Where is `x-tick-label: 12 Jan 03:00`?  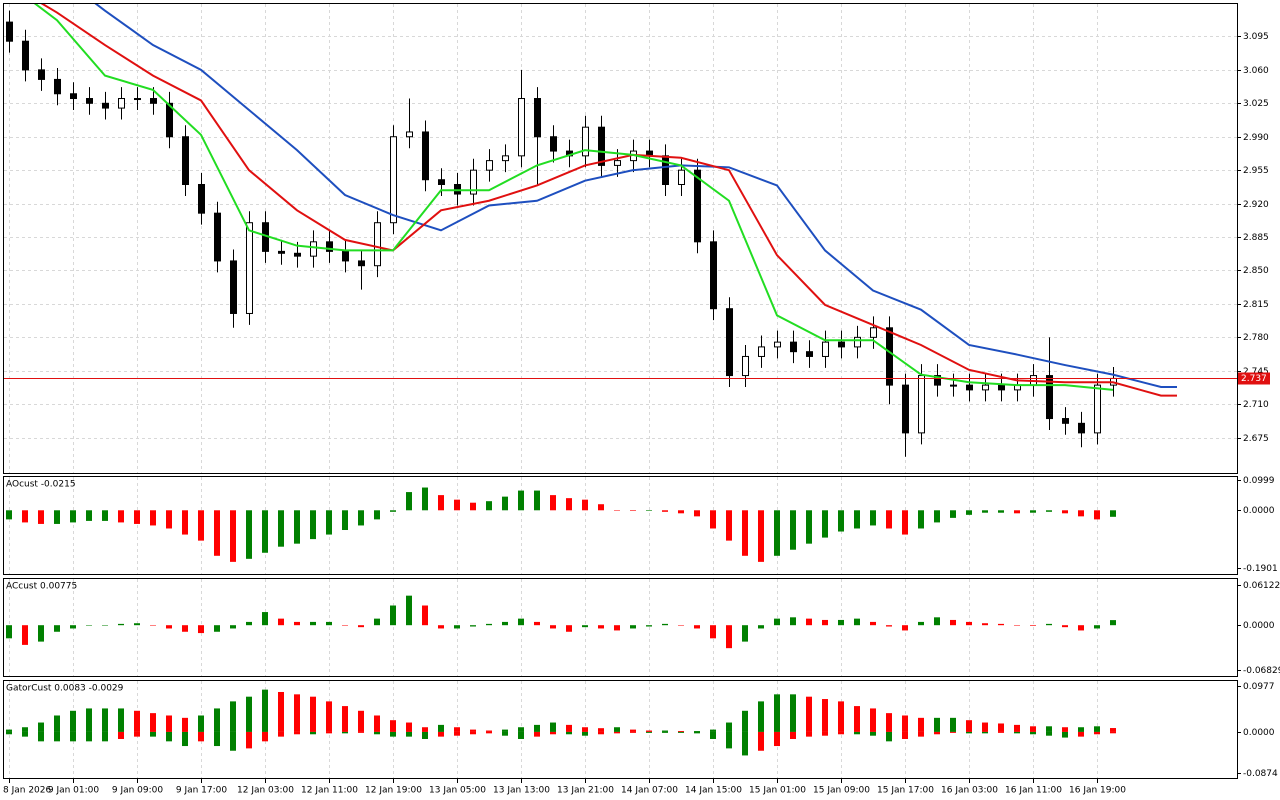 x-tick-label: 12 Jan 03:00 is located at coordinates (265, 791).